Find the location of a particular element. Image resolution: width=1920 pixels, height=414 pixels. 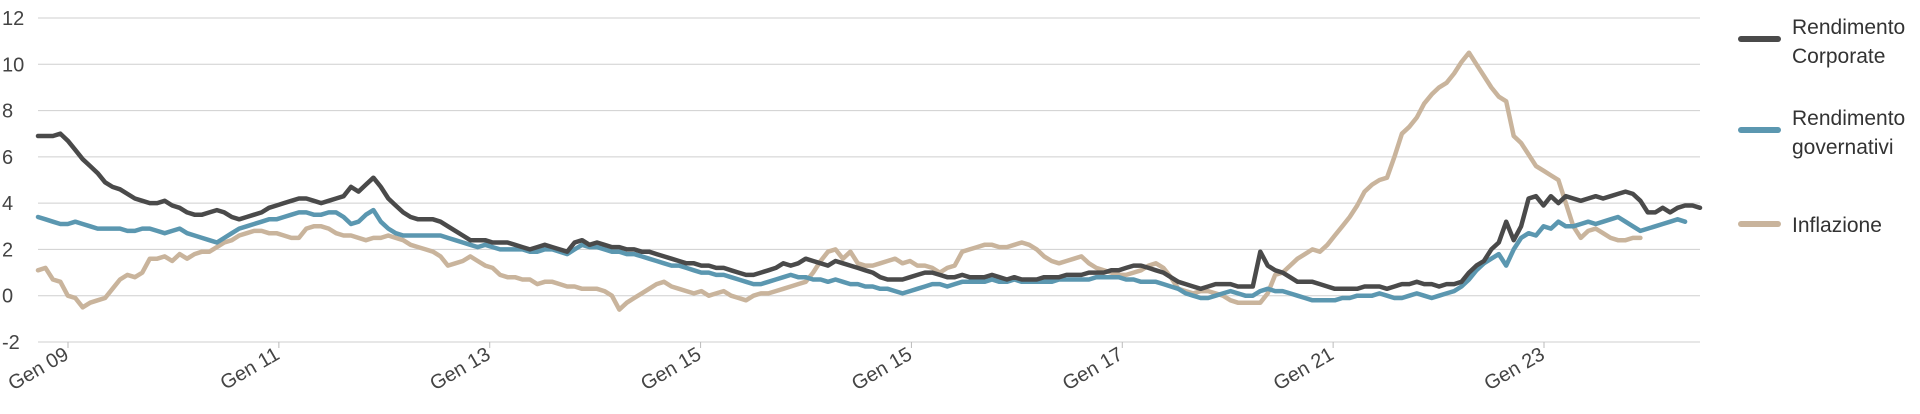

x-tick-label: Gen 13 is located at coordinates (460, 369).